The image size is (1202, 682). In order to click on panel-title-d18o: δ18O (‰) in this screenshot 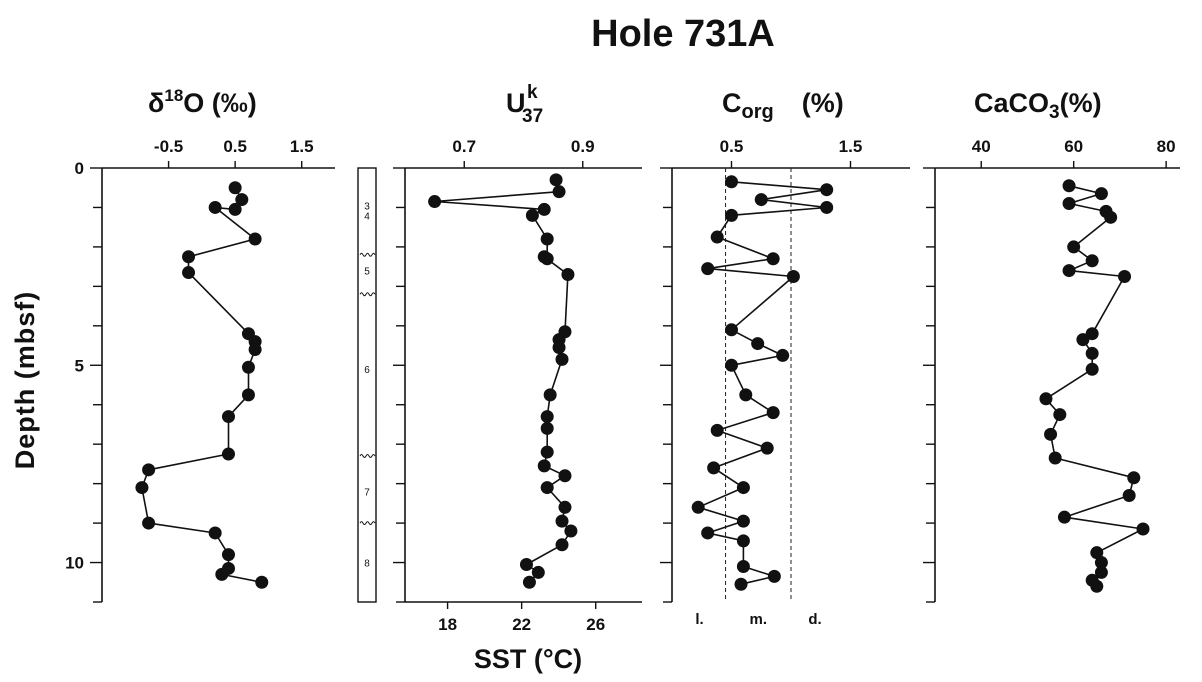, I will do `click(202, 102)`.